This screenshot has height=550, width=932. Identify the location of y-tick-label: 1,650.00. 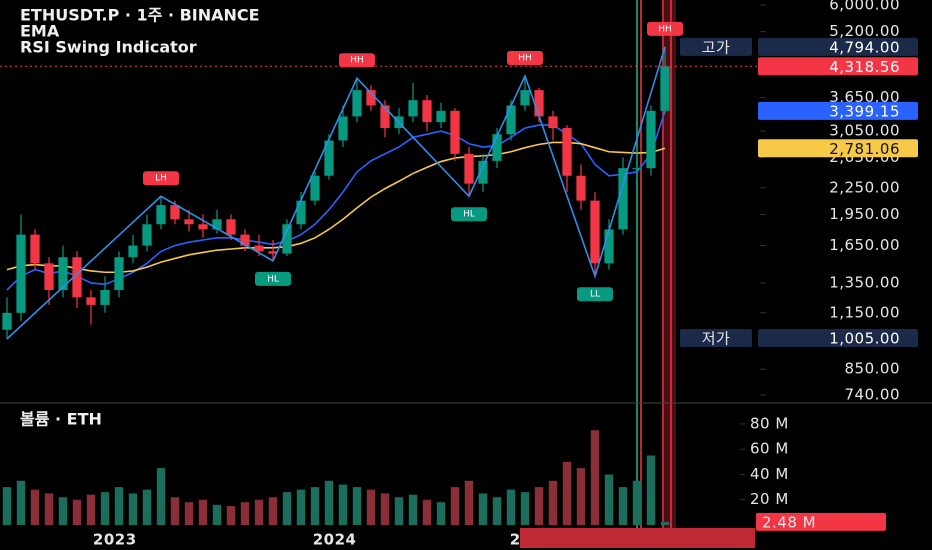
(864, 245).